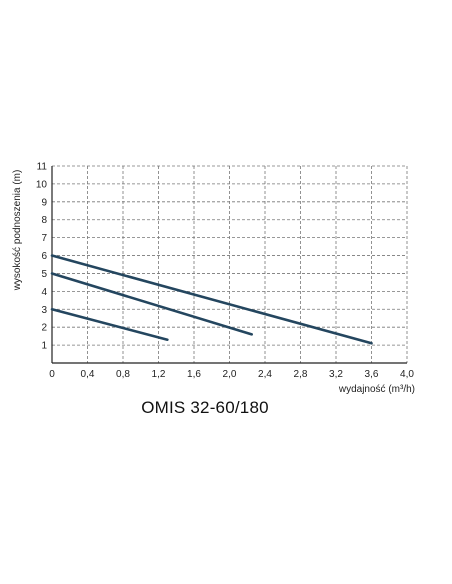 The height and width of the screenshot is (584, 452). Describe the element at coordinates (44, 238) in the screenshot. I see `y-tick-label: 7` at that location.